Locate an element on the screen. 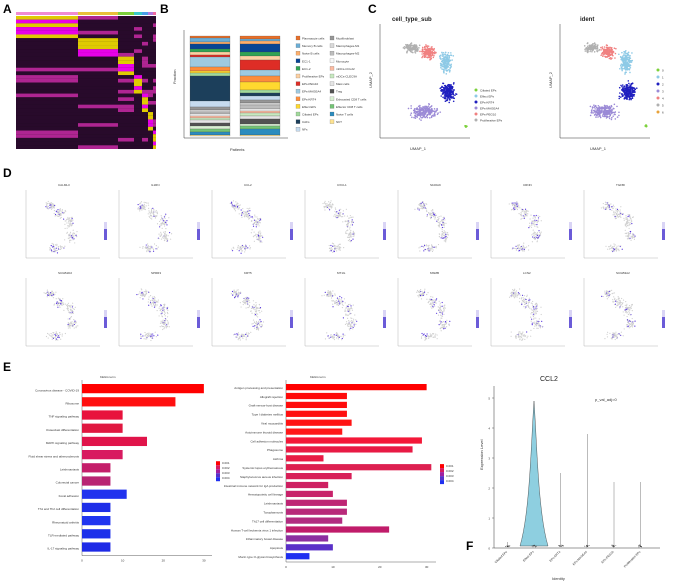 The height and width of the screenshot is (584, 673). legend-label: Ciliated EPs is located at coordinates (310, 115).